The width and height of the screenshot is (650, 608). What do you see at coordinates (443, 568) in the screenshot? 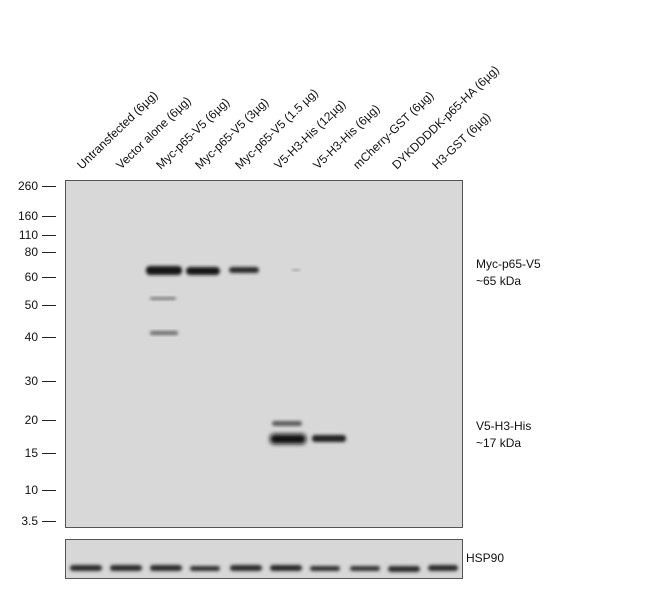
I see `band-hsp90-lane10` at bounding box center [443, 568].